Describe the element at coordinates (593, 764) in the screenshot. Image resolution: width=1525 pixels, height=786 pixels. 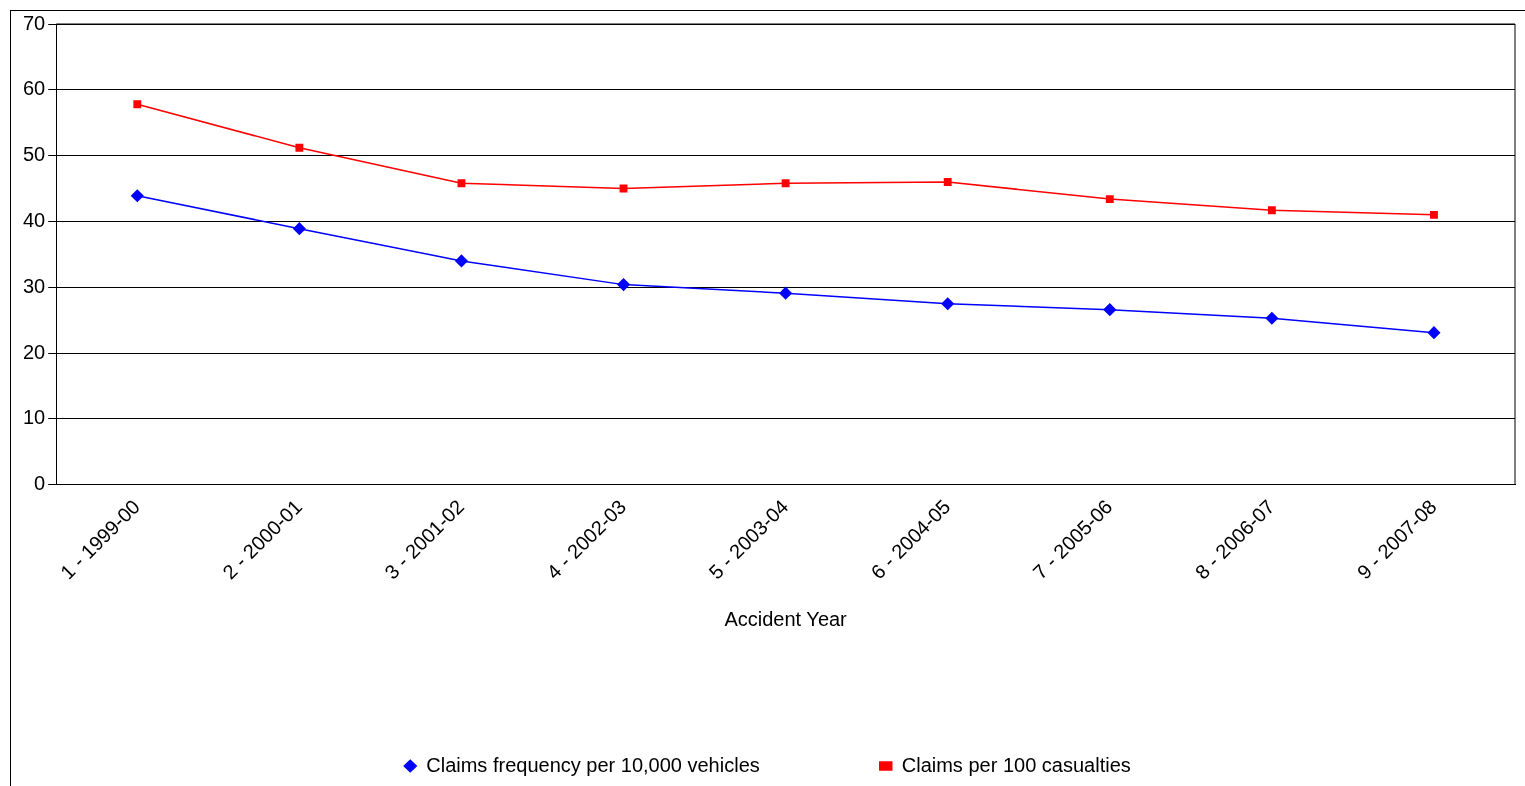
I see `legend-label: Claims frequency per 10,000 vehicles` at that location.